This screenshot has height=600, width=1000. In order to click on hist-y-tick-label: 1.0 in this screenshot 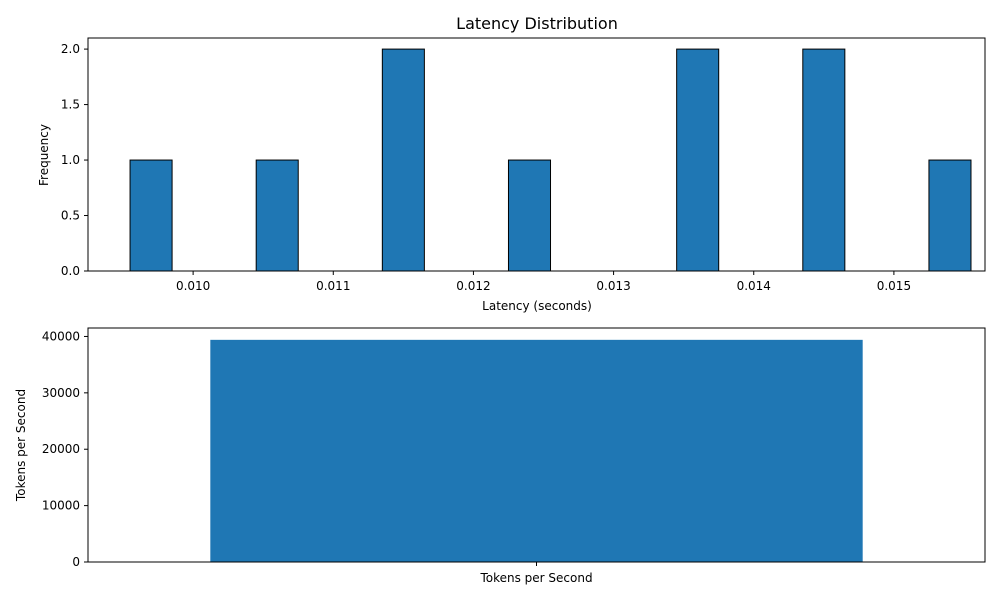, I will do `click(70, 160)`.